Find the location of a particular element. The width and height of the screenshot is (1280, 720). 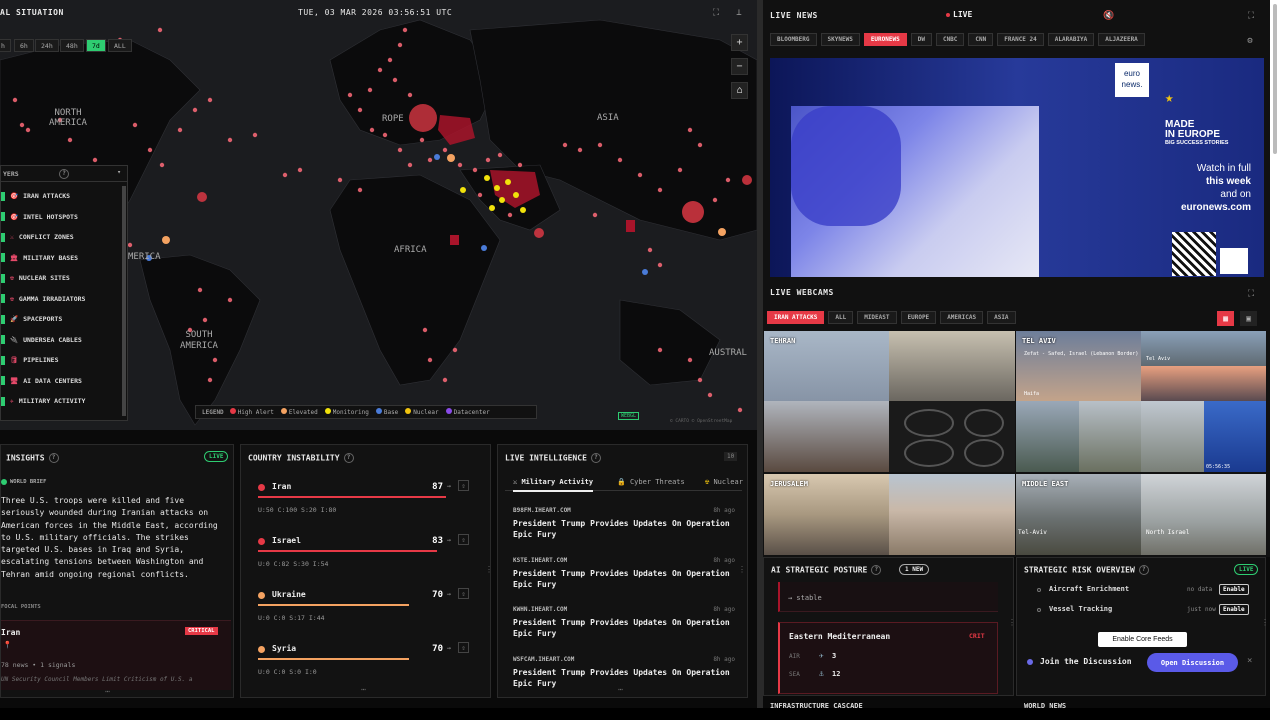

zoom-in-button: + is located at coordinates (739, 42).